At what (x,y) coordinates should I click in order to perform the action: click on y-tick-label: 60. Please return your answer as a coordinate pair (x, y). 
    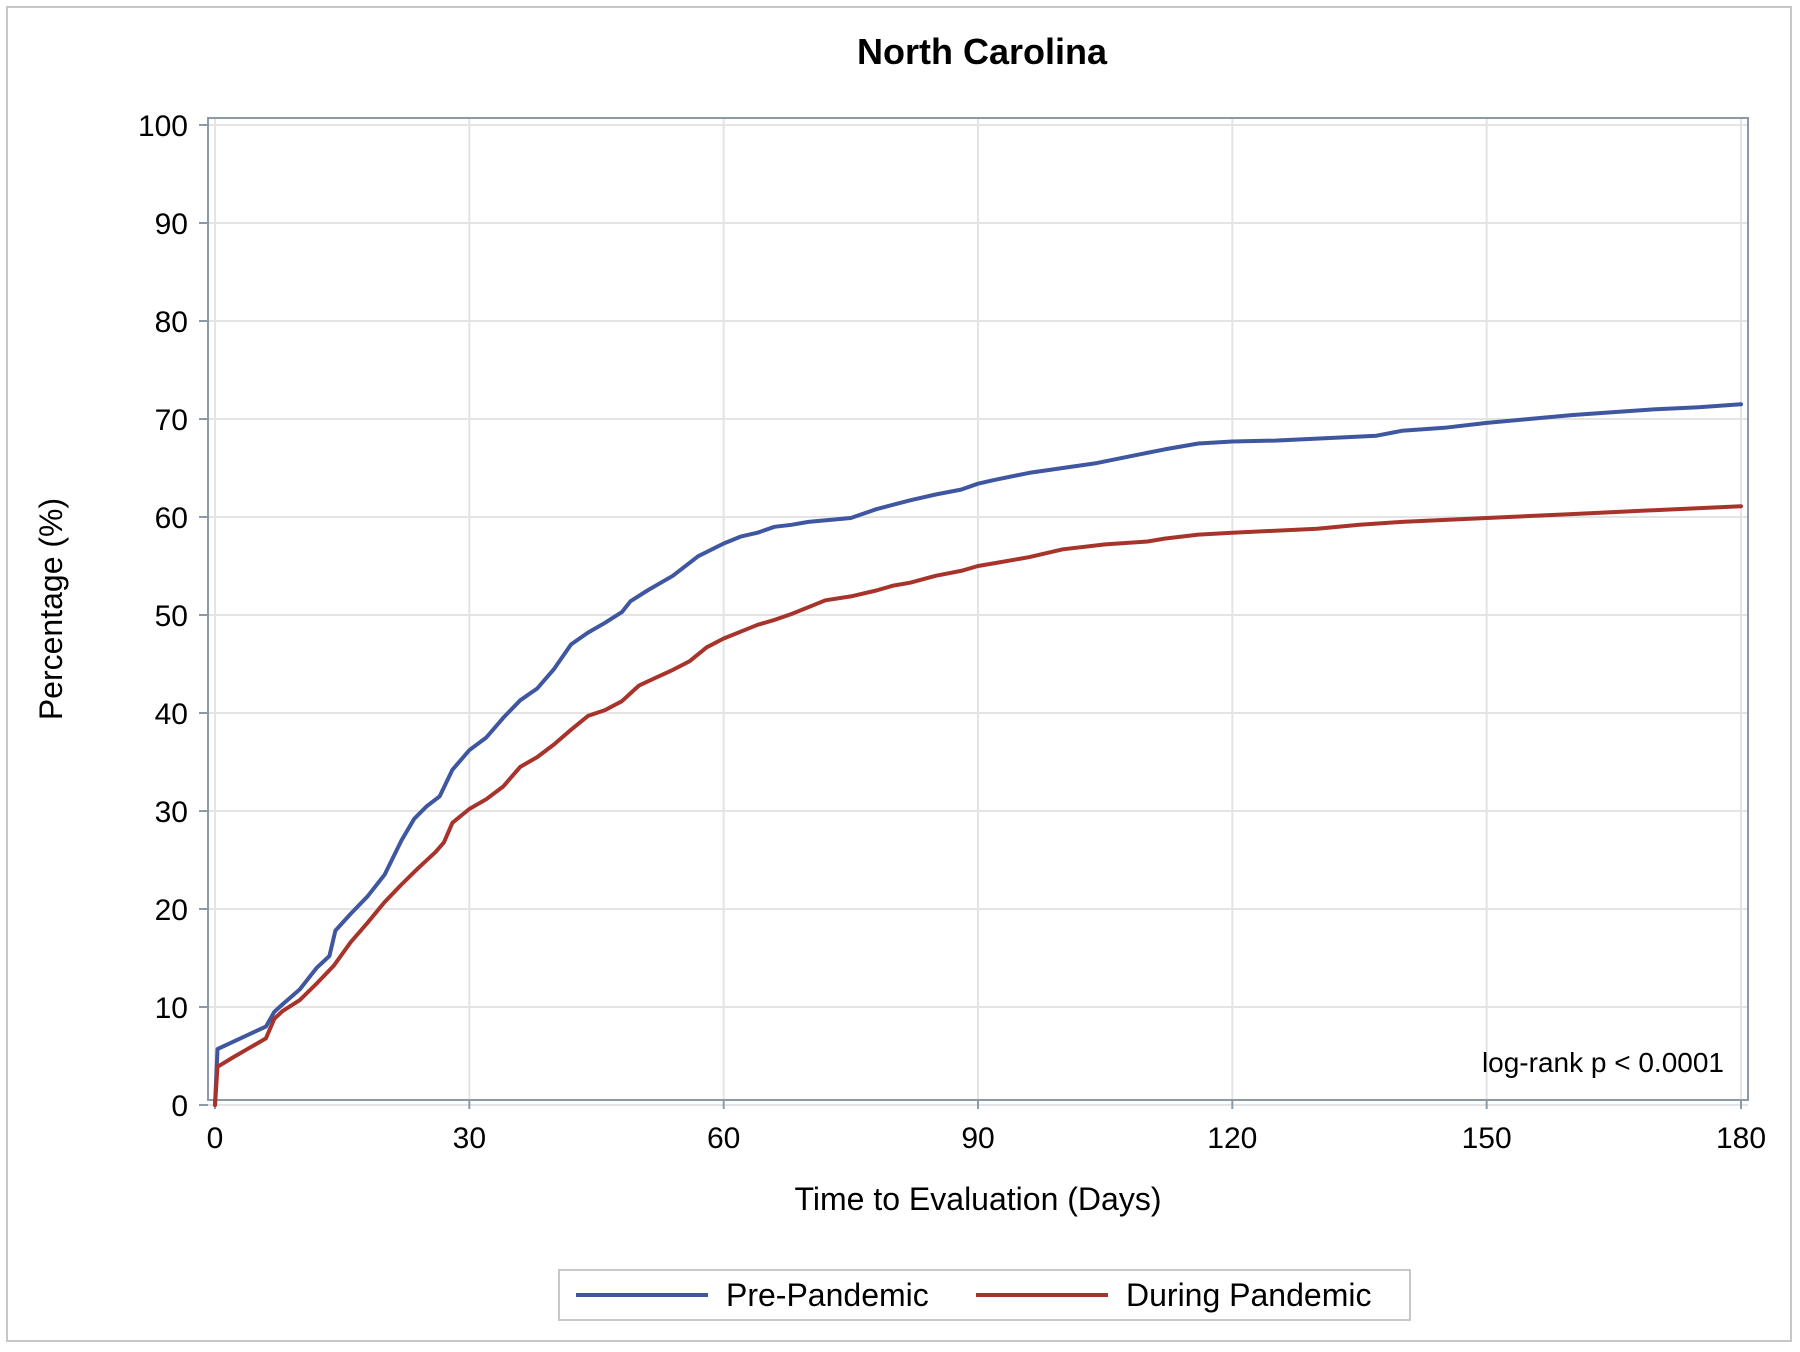
    Looking at the image, I should click on (171, 518).